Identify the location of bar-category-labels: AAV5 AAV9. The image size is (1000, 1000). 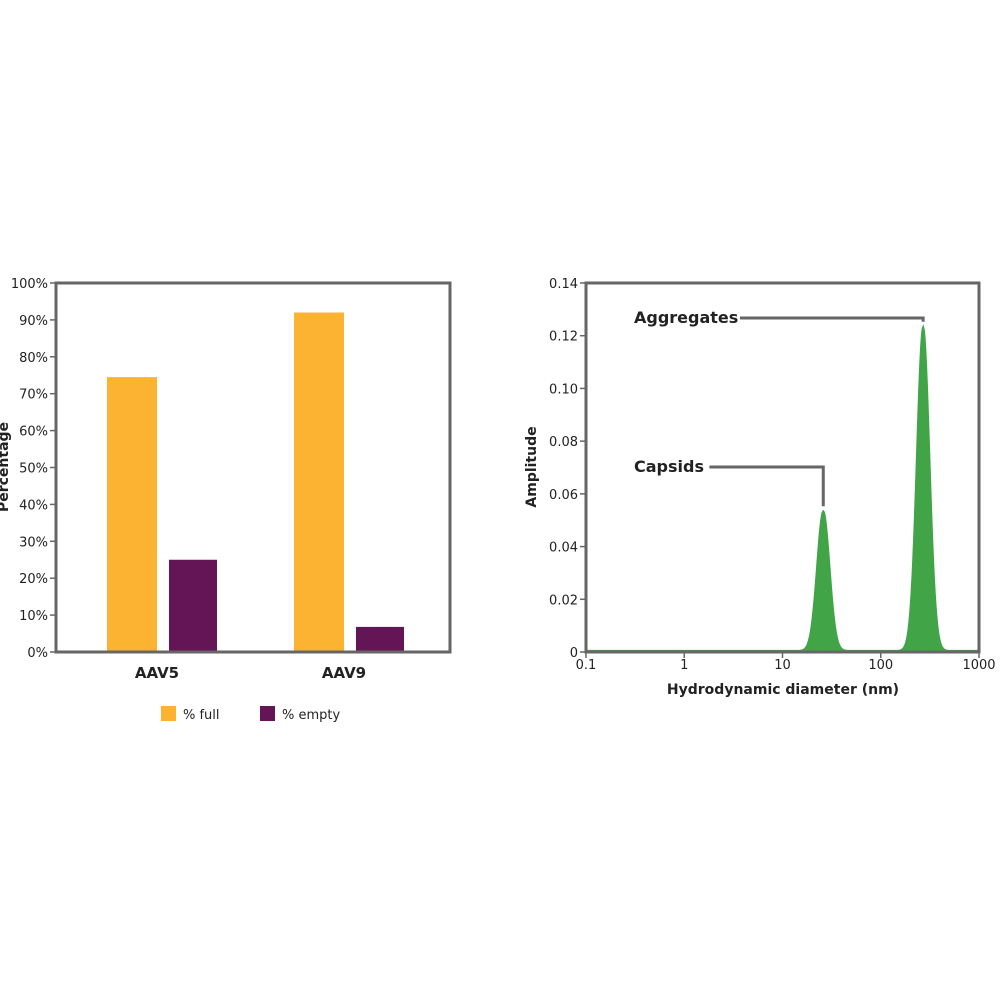
(250, 673).